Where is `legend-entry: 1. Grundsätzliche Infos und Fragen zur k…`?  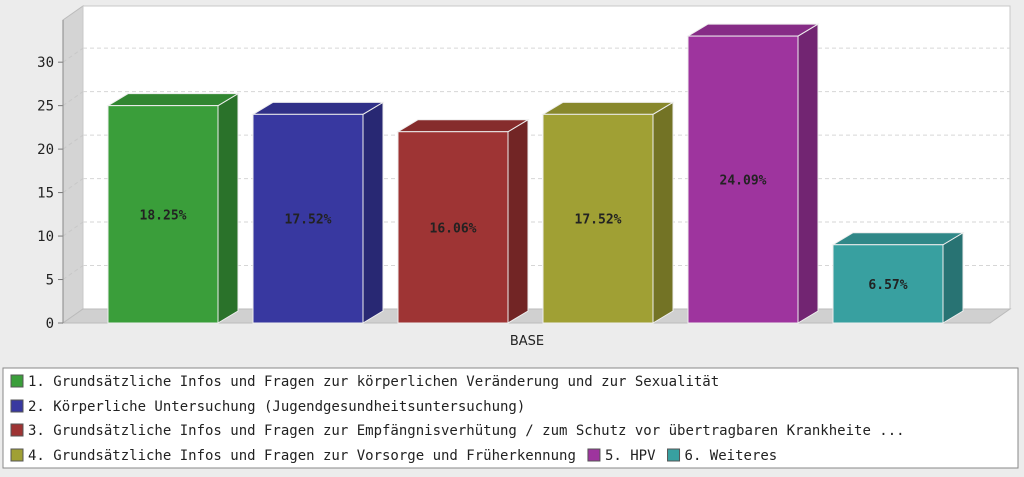
legend-entry: 1. Grundsätzliche Infos und Fragen zur k… is located at coordinates (373, 382).